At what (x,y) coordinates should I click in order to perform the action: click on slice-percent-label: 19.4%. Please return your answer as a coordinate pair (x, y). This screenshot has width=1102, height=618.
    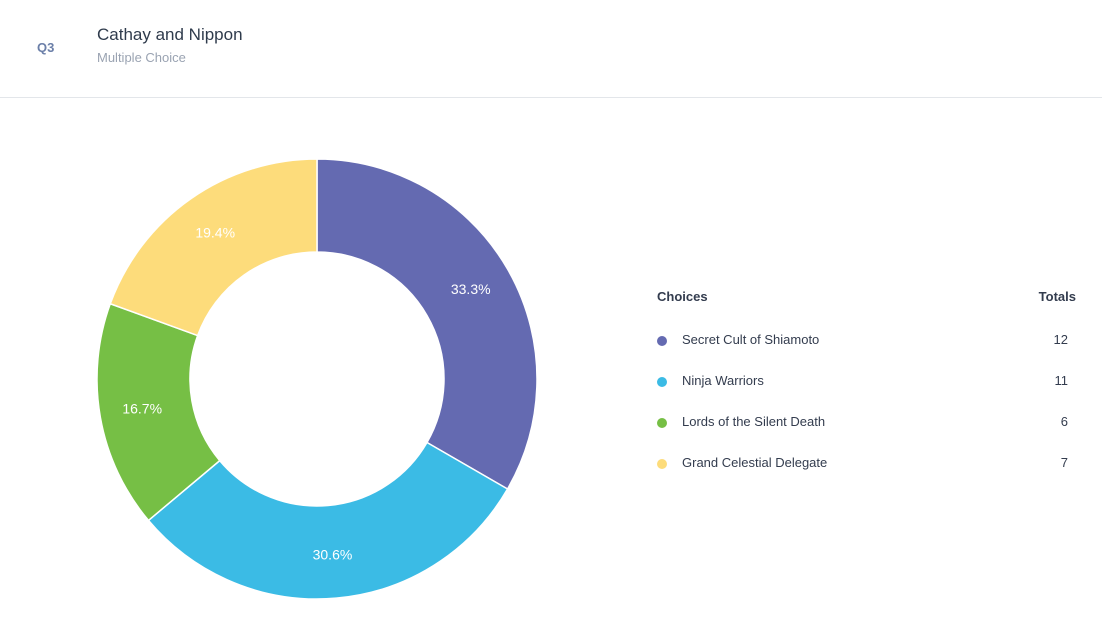
    Looking at the image, I should click on (215, 232).